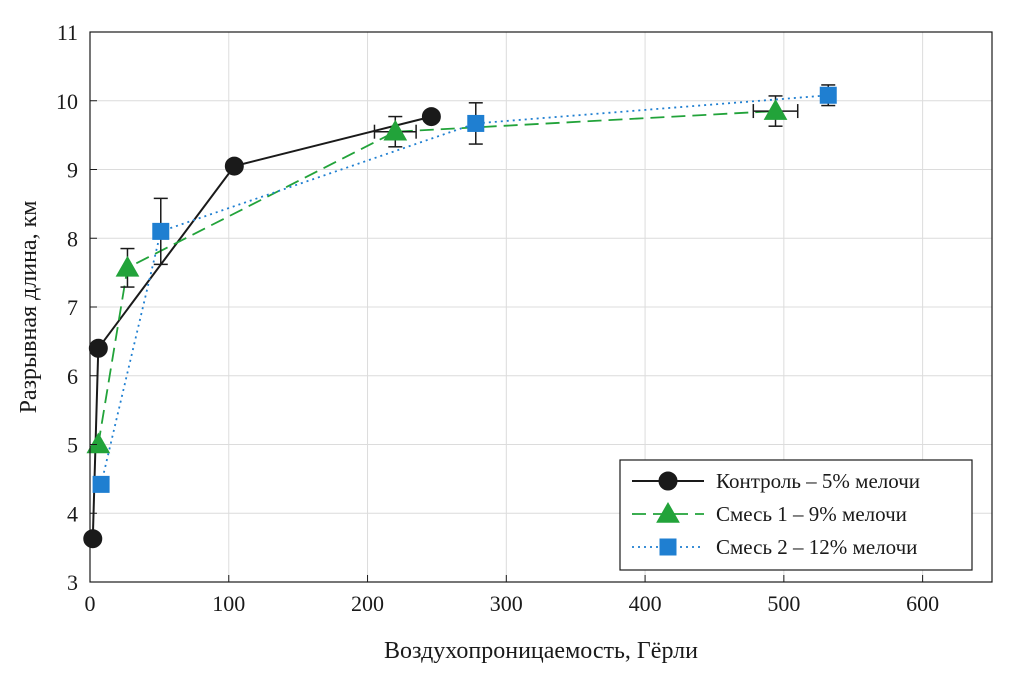 The height and width of the screenshot is (689, 1024). I want to click on legend-box, so click(796, 515).